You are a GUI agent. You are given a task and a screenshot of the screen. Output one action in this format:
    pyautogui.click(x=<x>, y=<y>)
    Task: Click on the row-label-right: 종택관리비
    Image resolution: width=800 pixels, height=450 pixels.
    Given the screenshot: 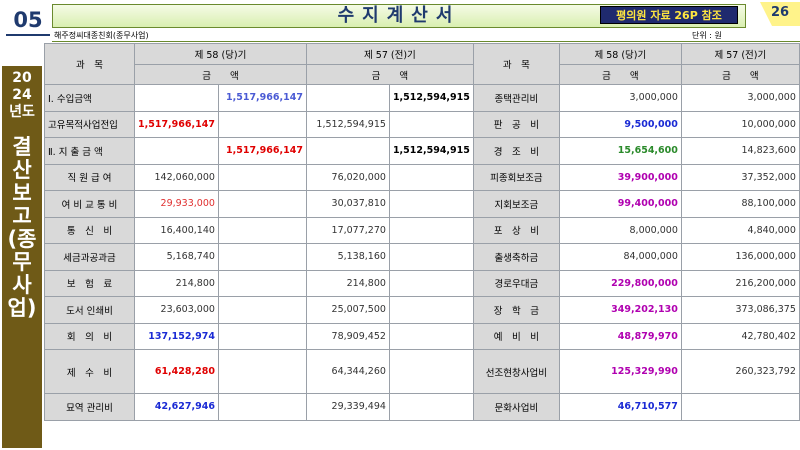 What is the action you would take?
    pyautogui.click(x=516, y=98)
    